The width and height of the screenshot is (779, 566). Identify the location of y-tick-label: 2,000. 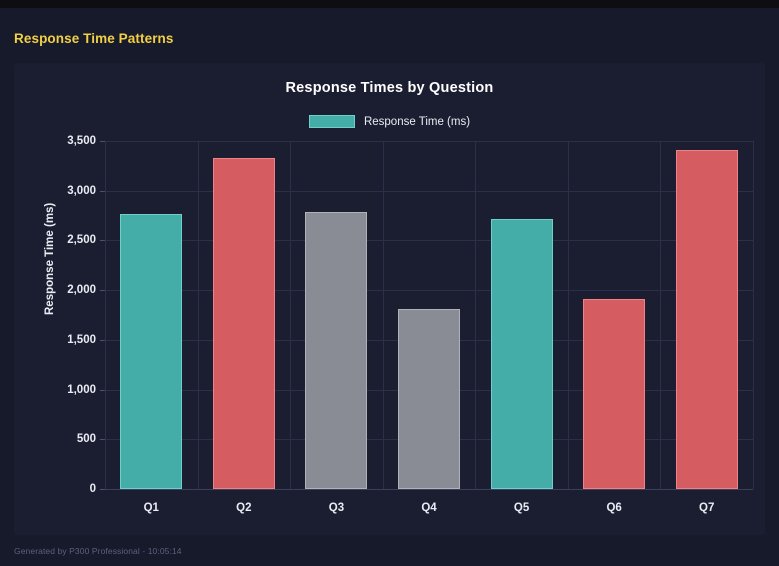
(81, 290).